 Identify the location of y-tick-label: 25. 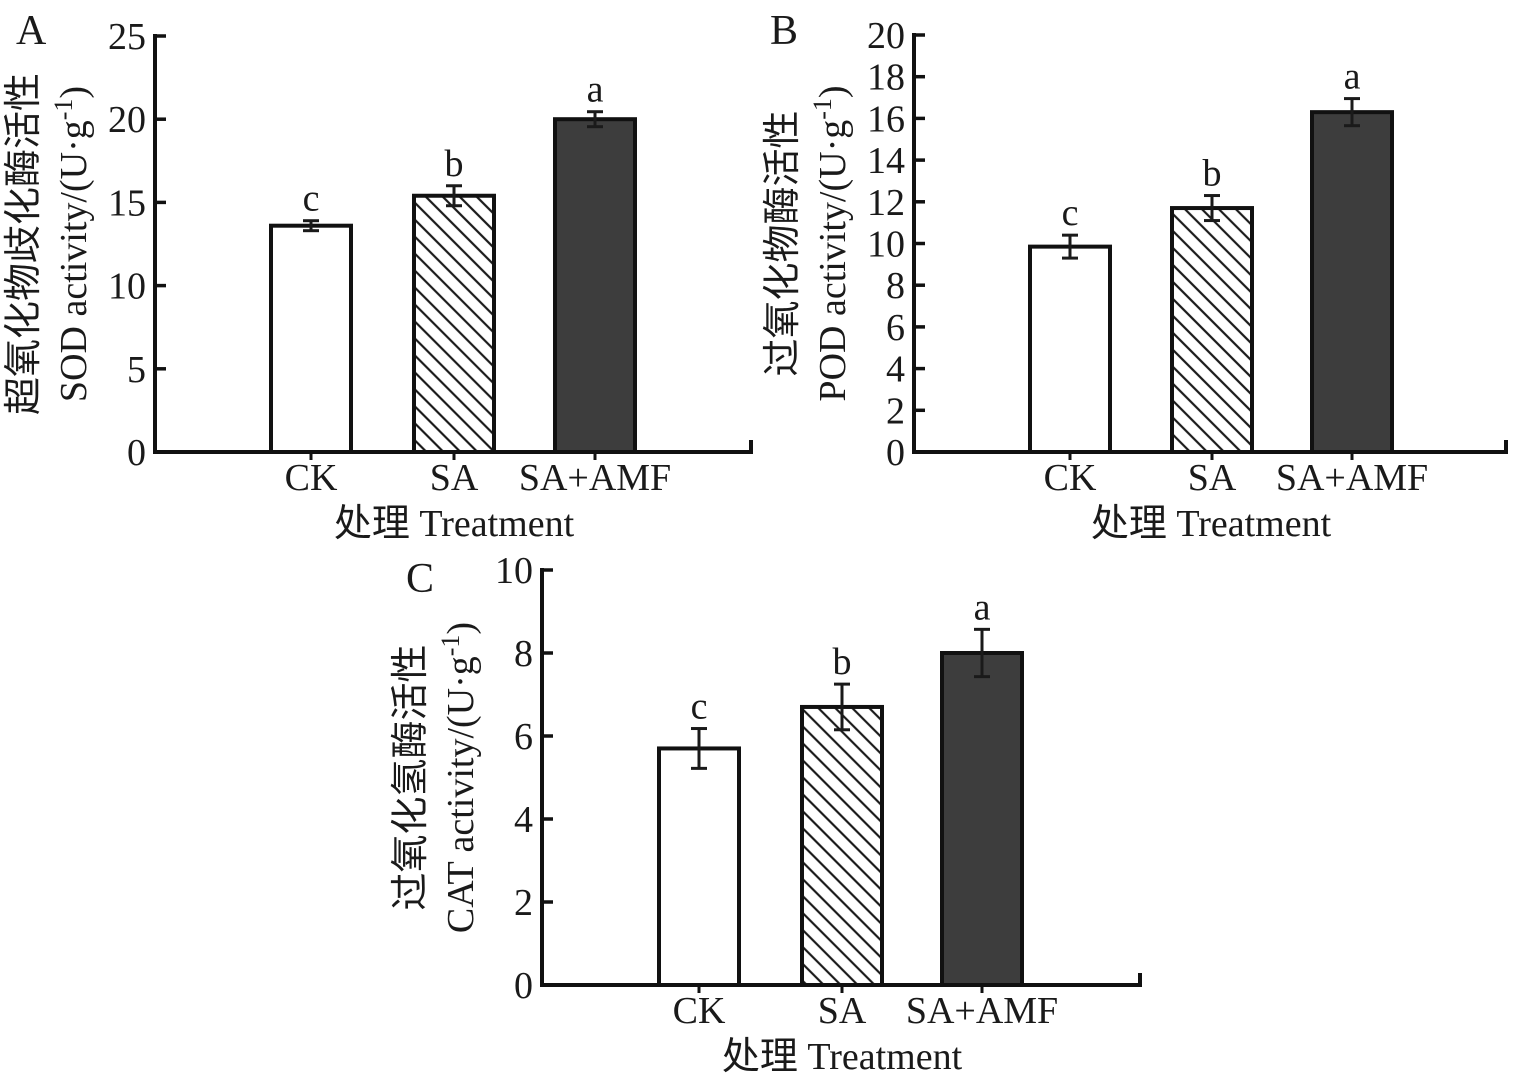
(127, 37).